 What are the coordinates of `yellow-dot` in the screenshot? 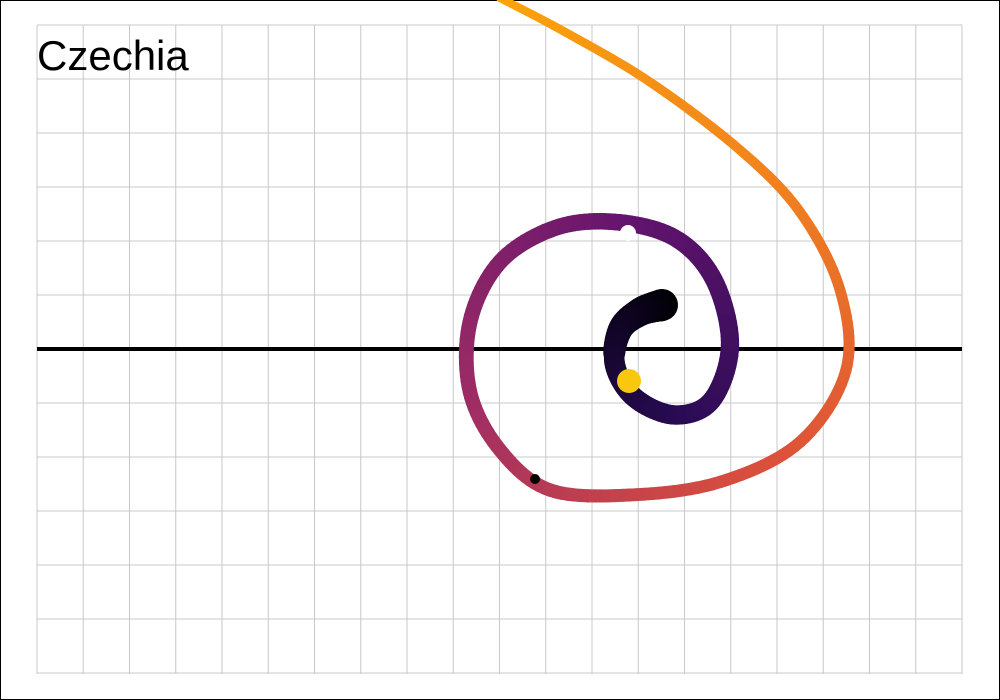 It's located at (629, 381).